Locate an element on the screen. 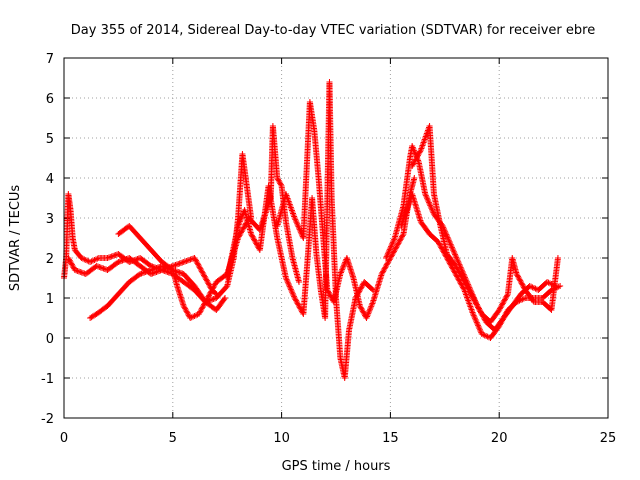 The image size is (640, 480). y-tick-label: 5 is located at coordinates (50, 139).